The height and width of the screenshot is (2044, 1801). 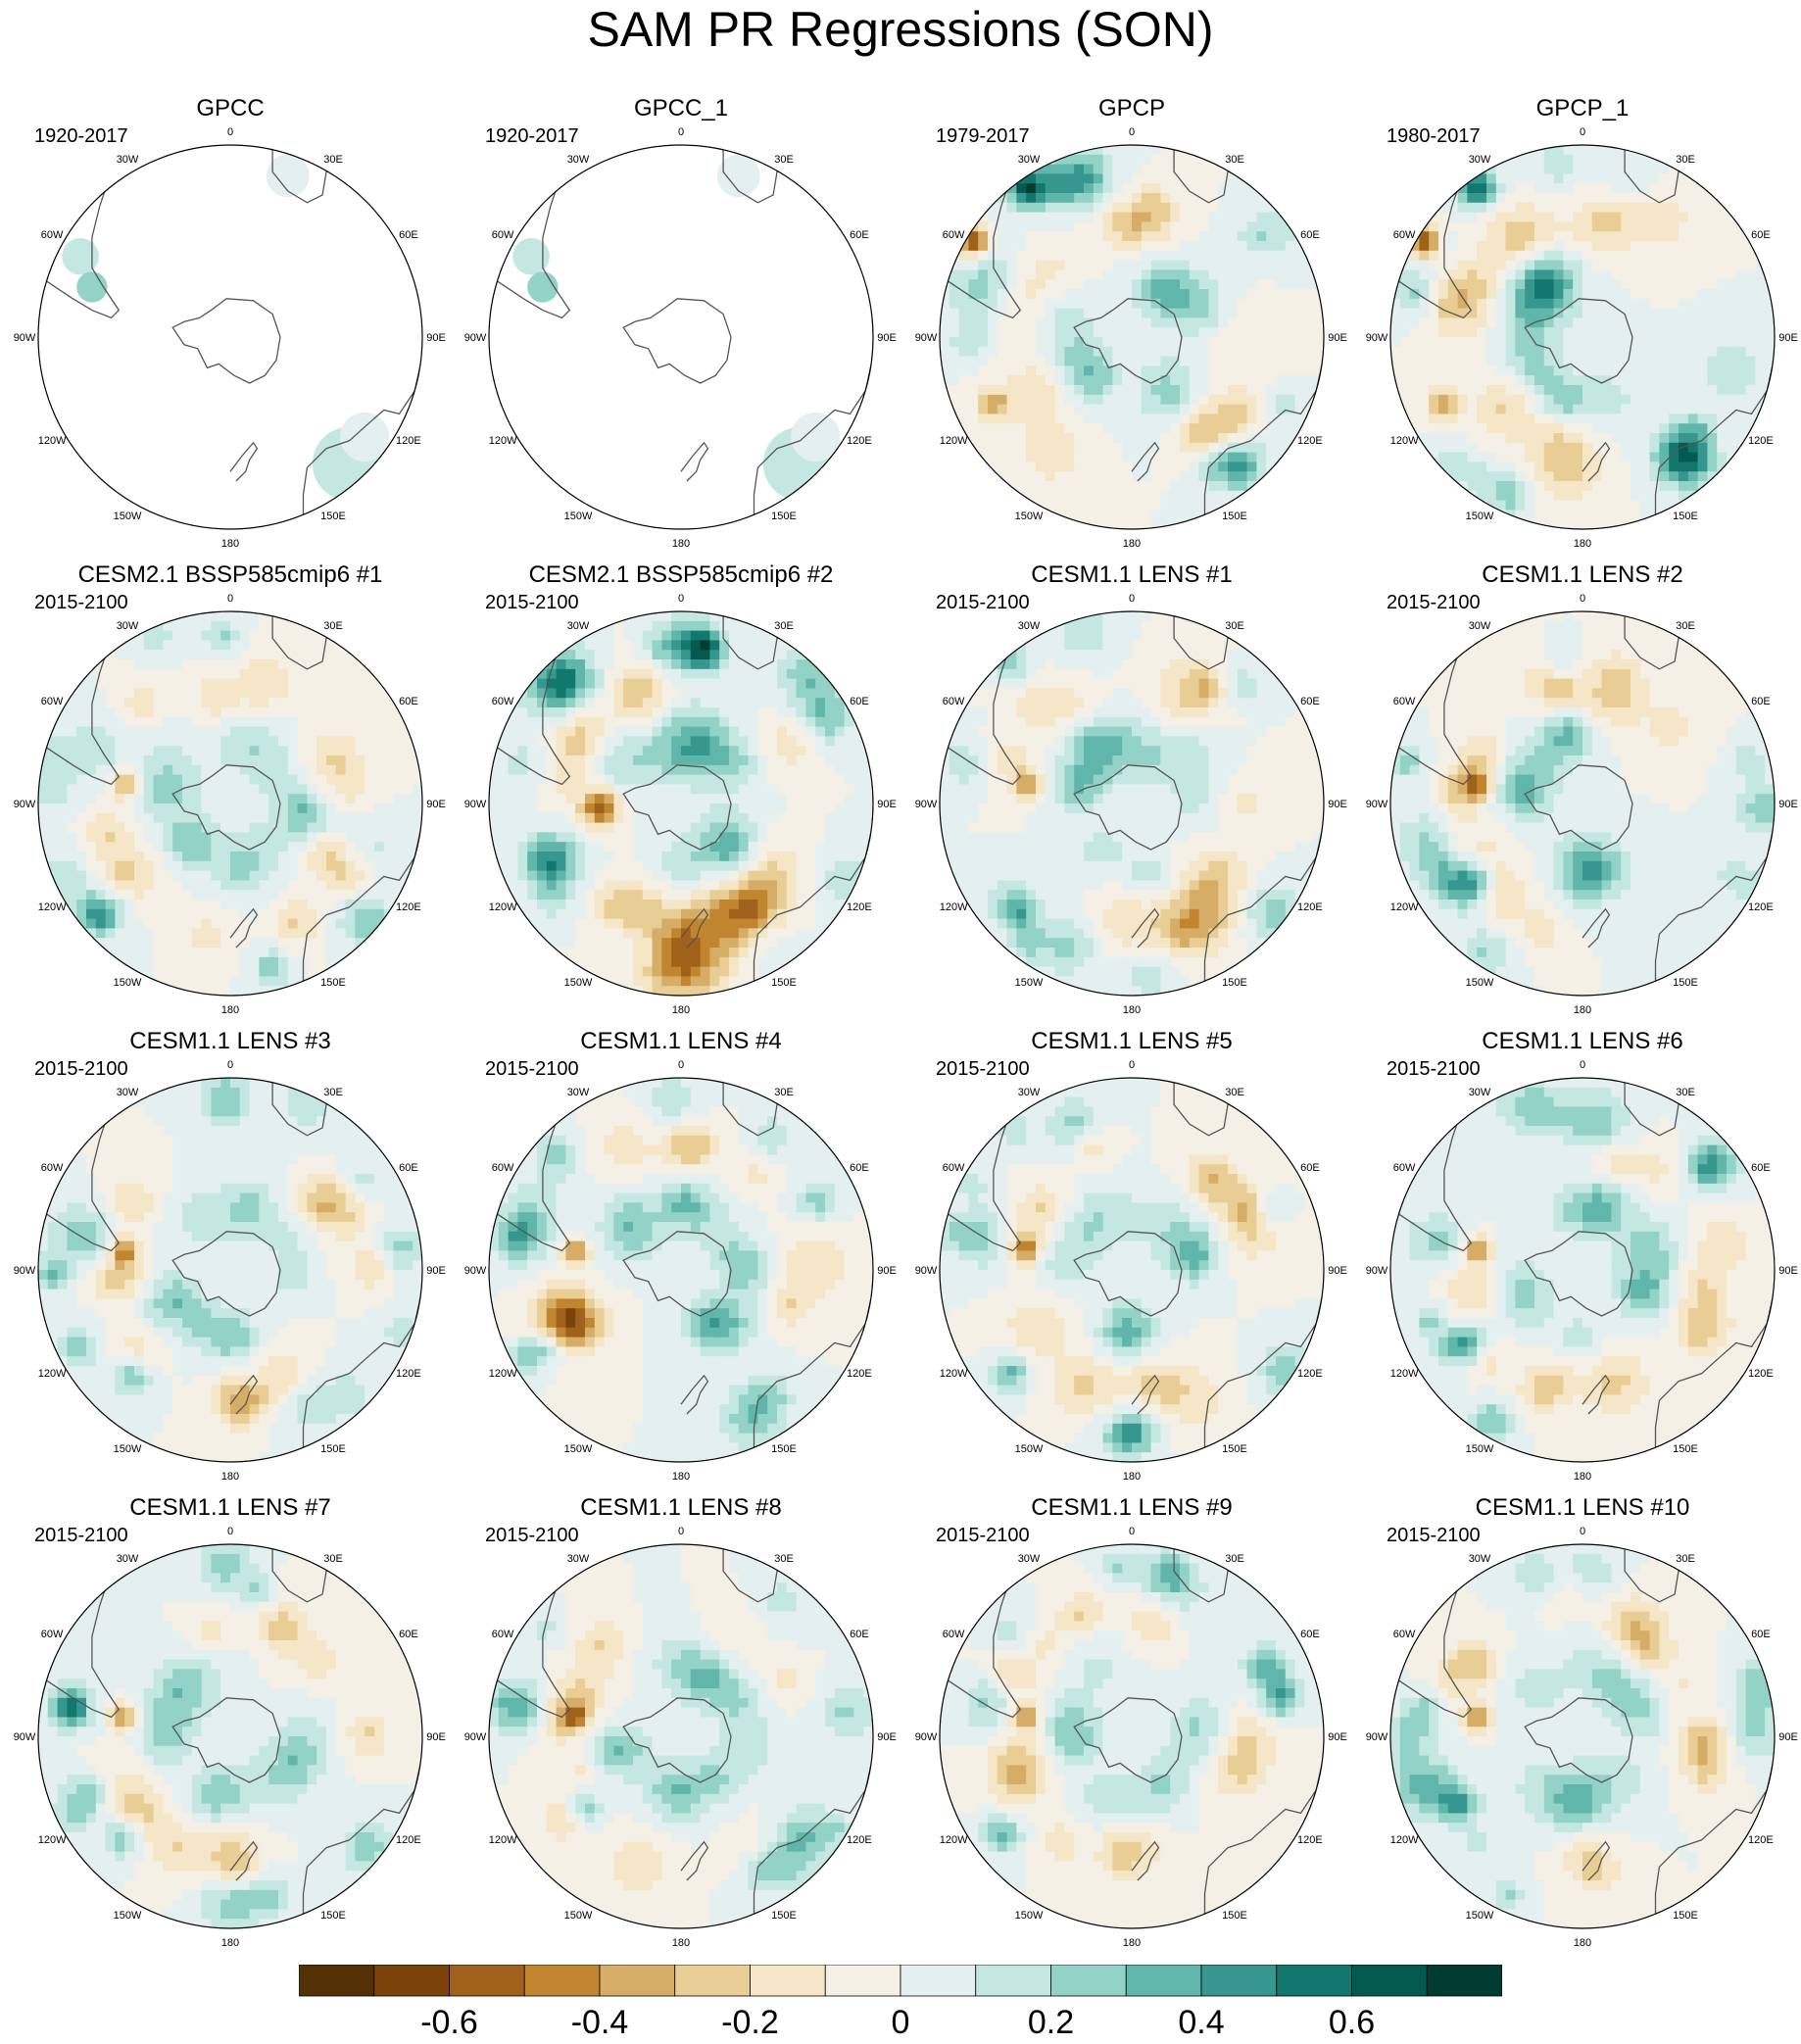 I want to click on colorbar-tick-label: 0.2, so click(x=1051, y=2021).